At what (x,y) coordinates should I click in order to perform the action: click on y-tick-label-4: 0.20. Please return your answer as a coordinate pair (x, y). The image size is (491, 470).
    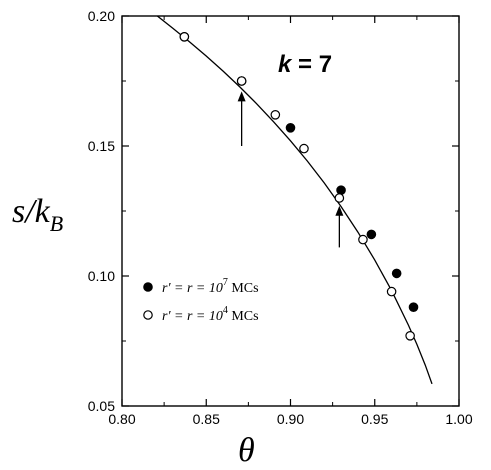
    Looking at the image, I should click on (101, 16).